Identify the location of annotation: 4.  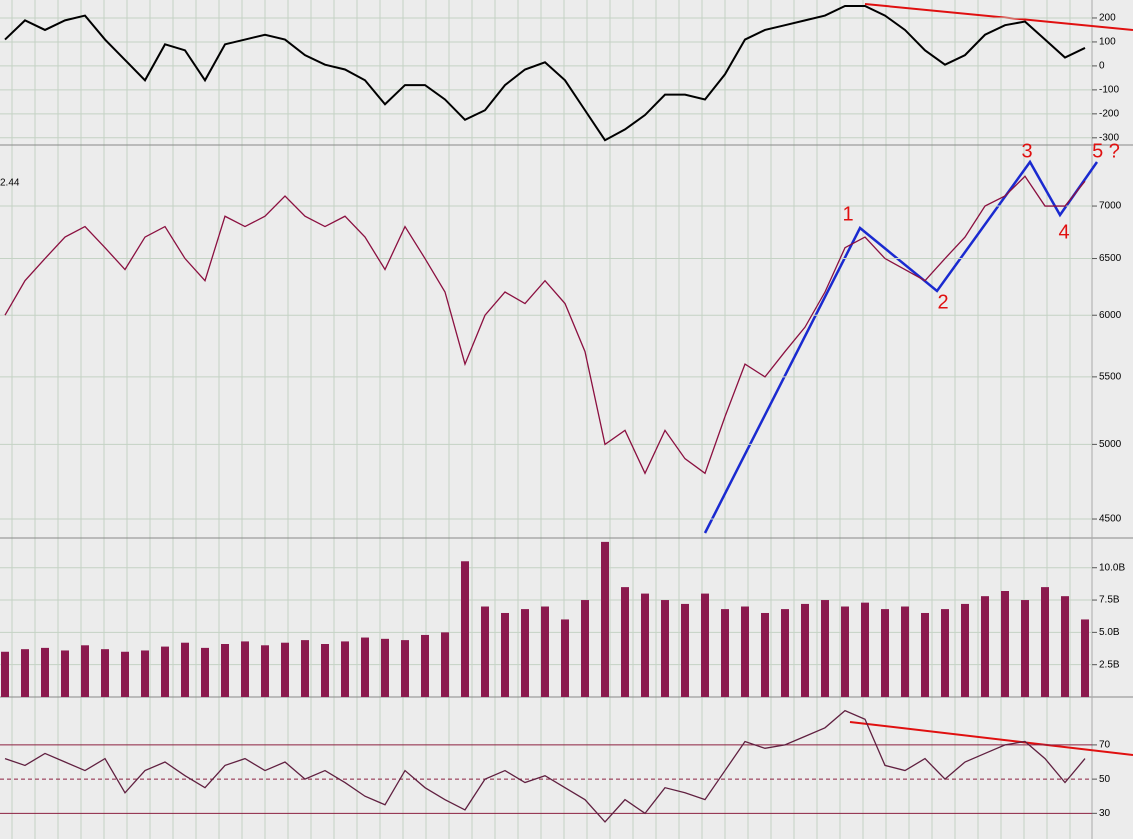
(1063, 232).